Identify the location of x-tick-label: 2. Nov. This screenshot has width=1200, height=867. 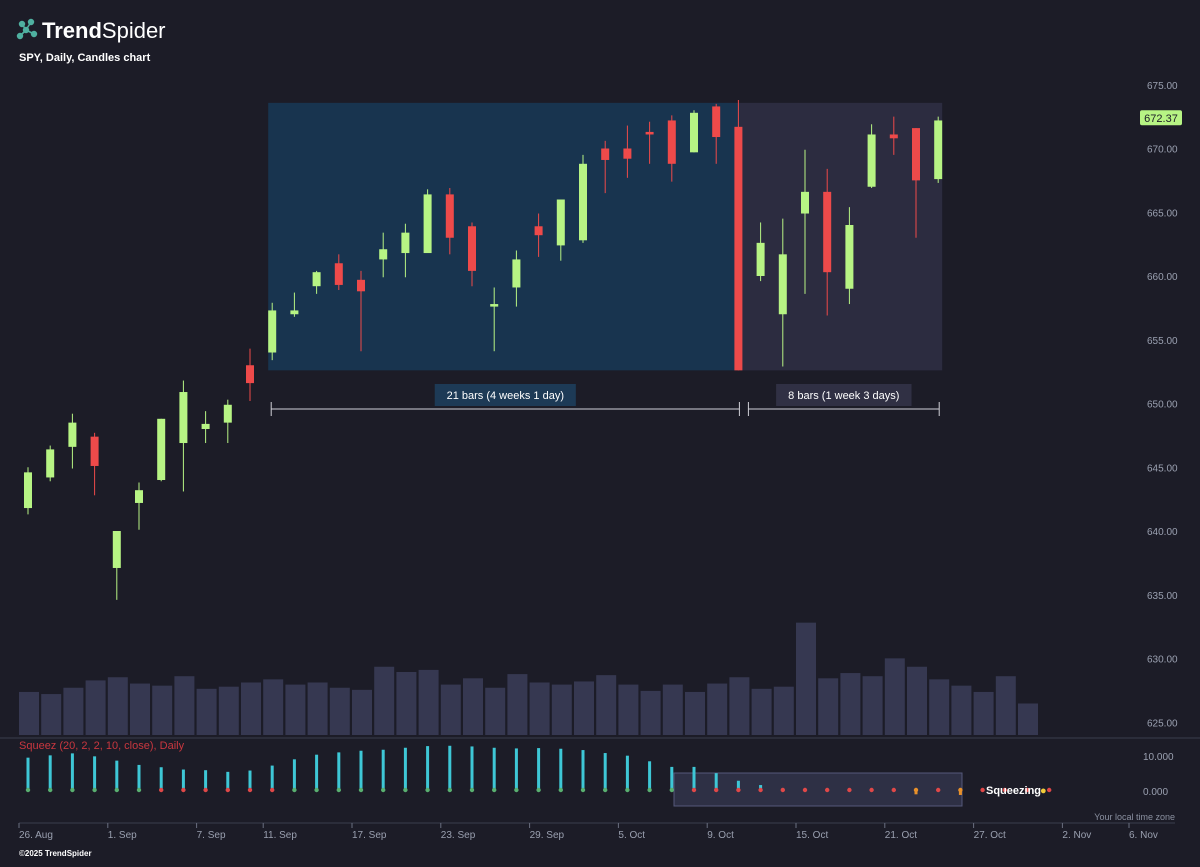
(1076, 835).